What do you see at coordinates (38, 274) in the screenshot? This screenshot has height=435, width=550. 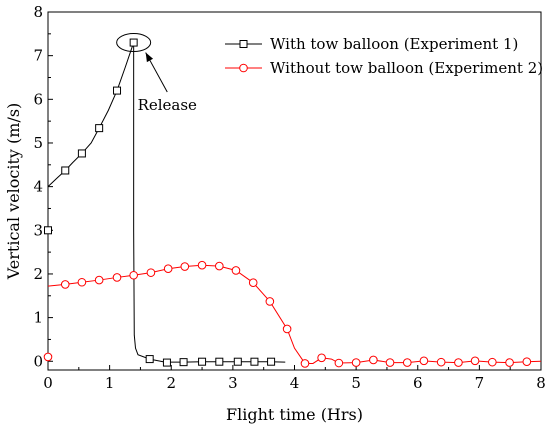 I see `y-tick-label: 2` at bounding box center [38, 274].